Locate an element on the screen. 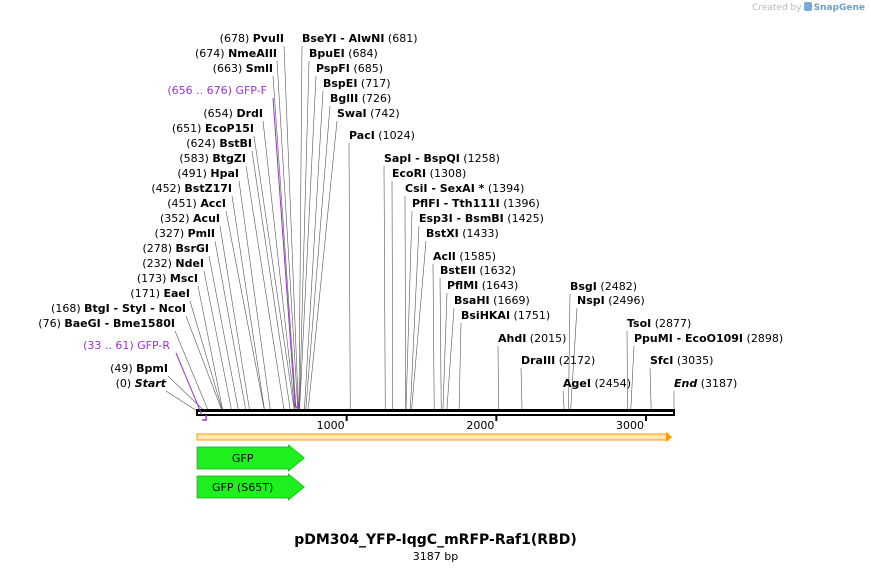 The image size is (871, 572). site-line-nmeaiii is located at coordinates (287, 236).